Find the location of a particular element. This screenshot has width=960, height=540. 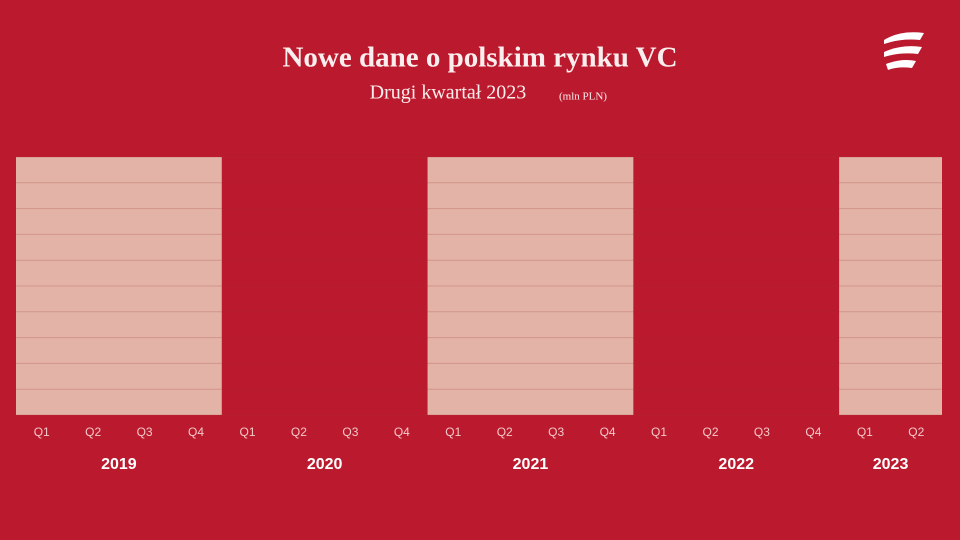

group-label: 2019 is located at coordinates (119, 464).